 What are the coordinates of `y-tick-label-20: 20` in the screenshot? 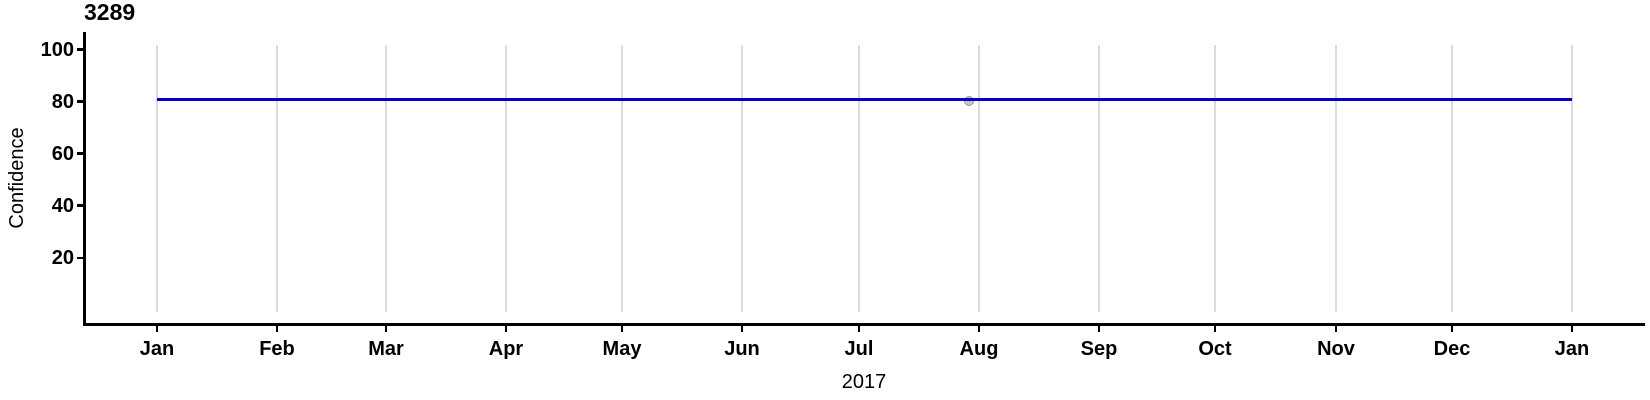 It's located at (62, 258).